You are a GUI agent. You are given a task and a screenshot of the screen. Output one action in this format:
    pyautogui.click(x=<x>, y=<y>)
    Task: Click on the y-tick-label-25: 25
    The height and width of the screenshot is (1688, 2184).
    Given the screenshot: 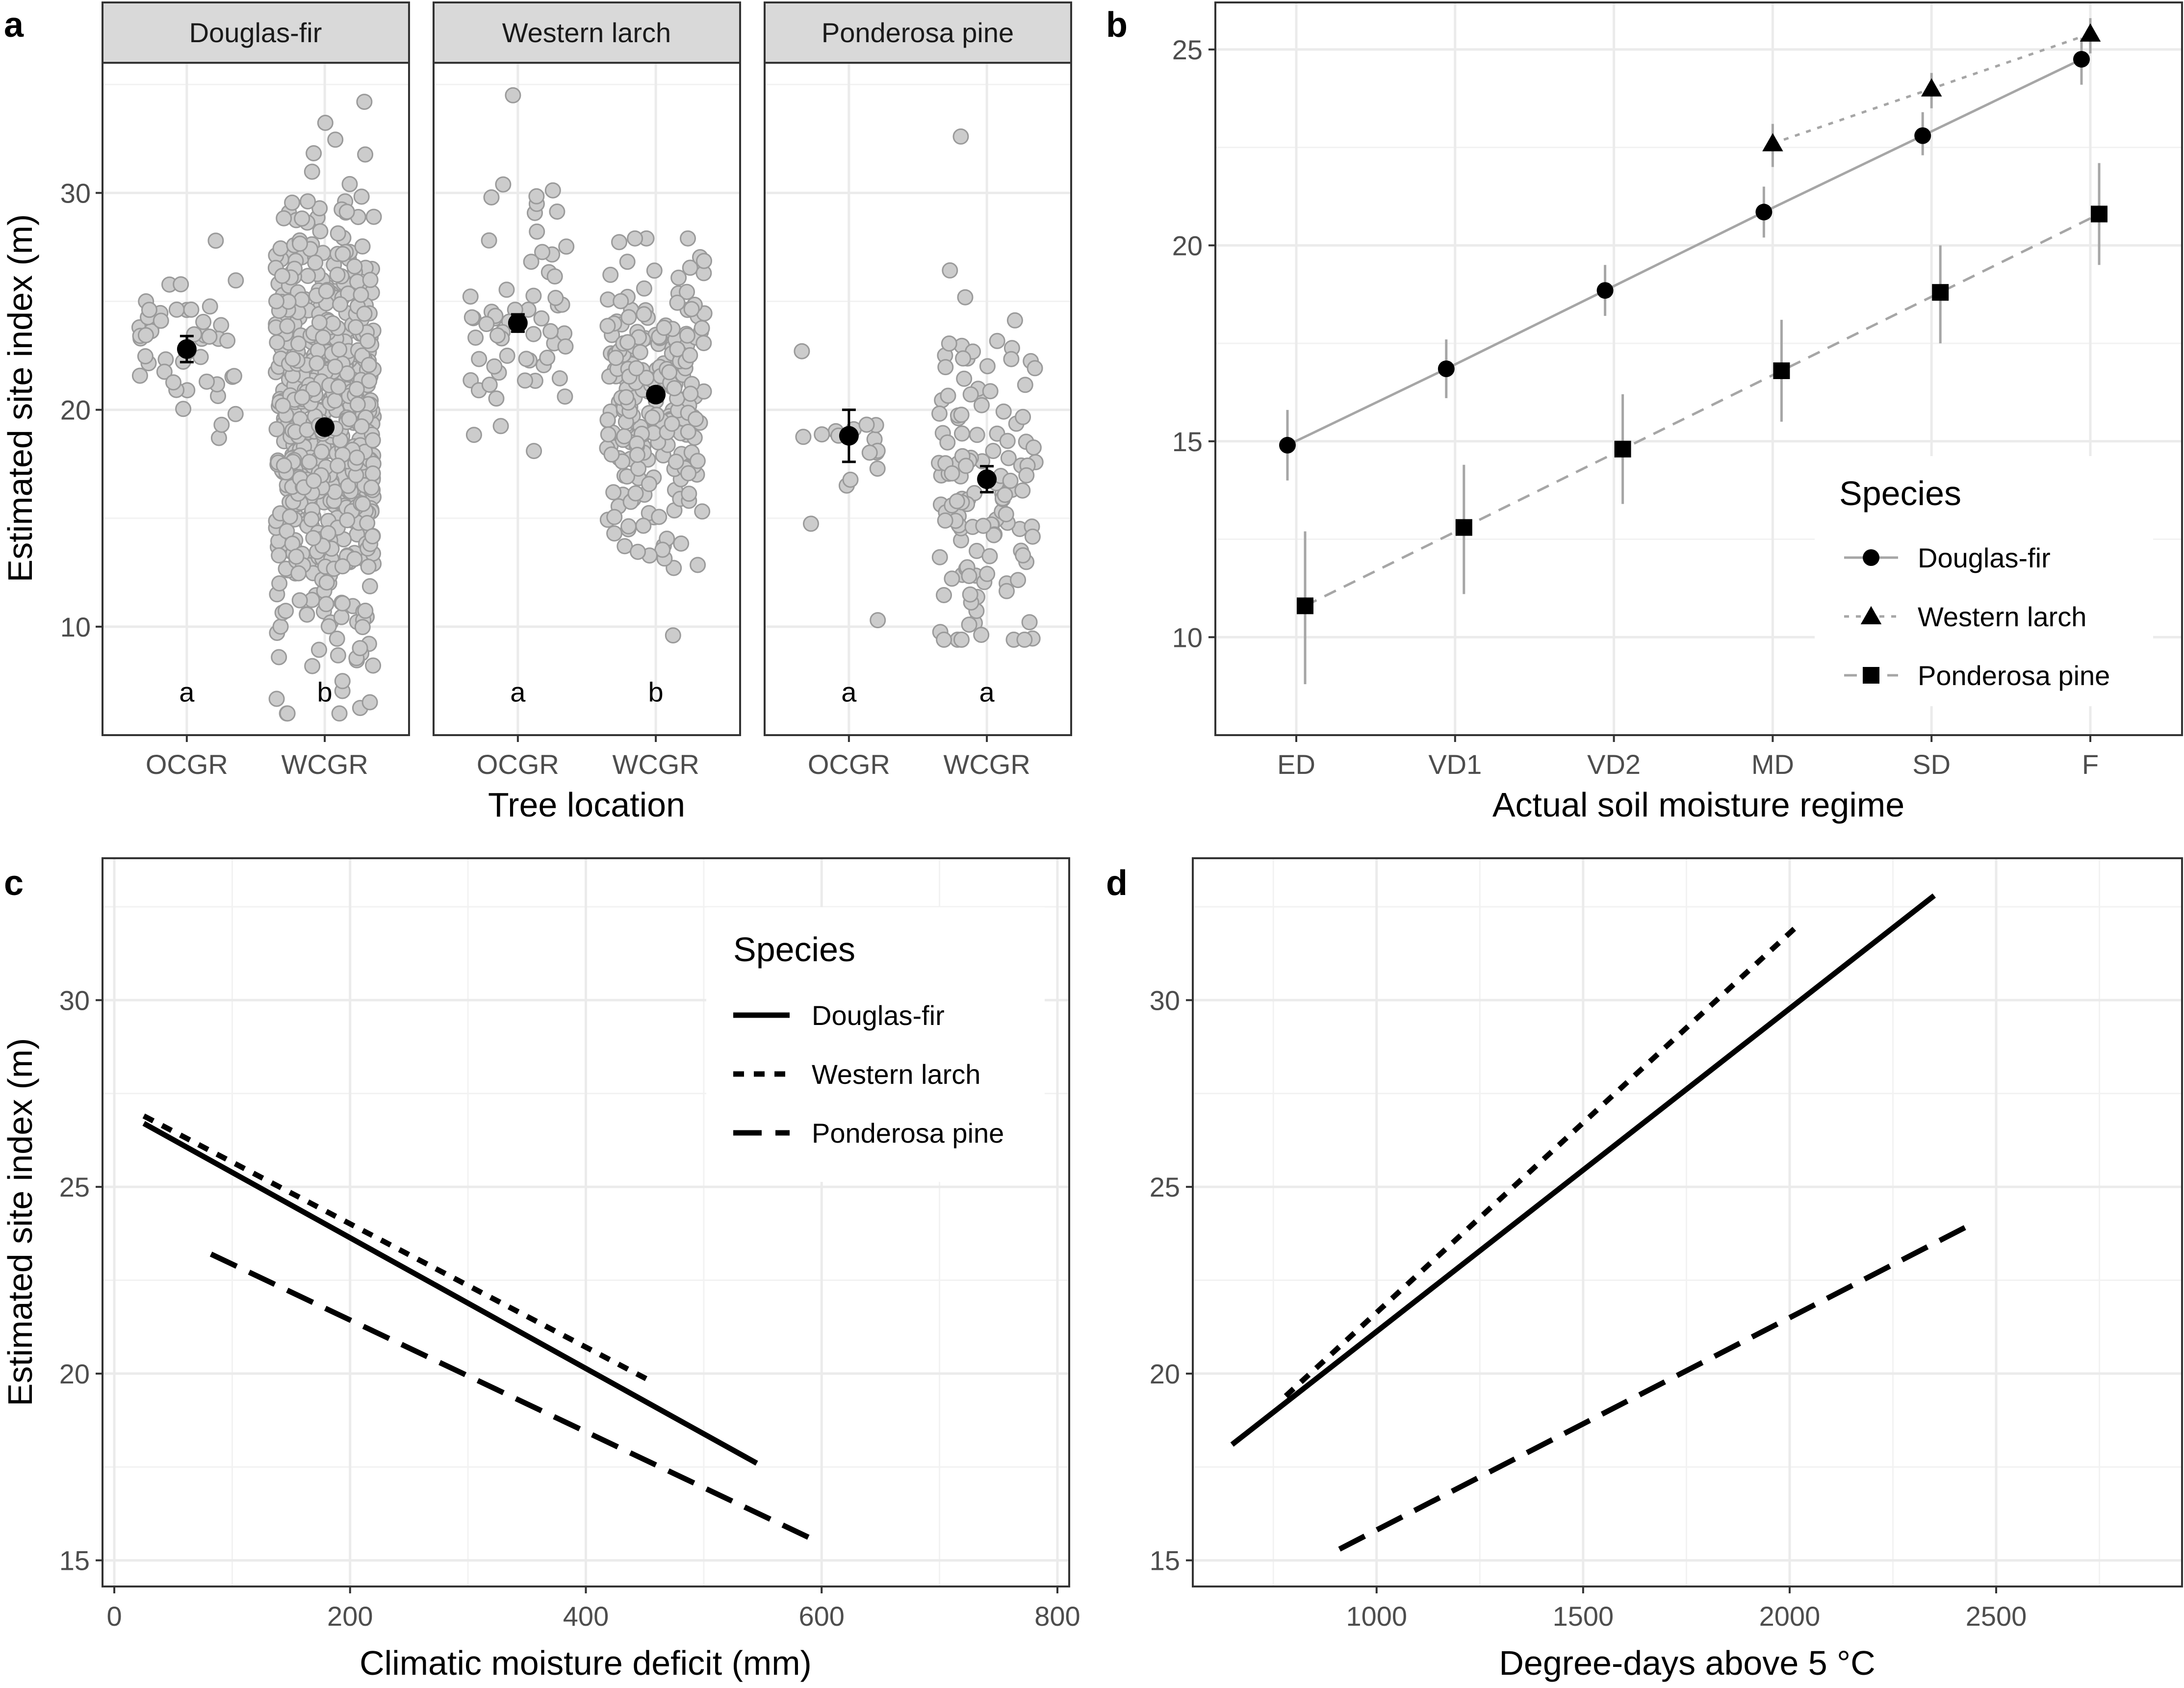 What is the action you would take?
    pyautogui.click(x=1187, y=49)
    